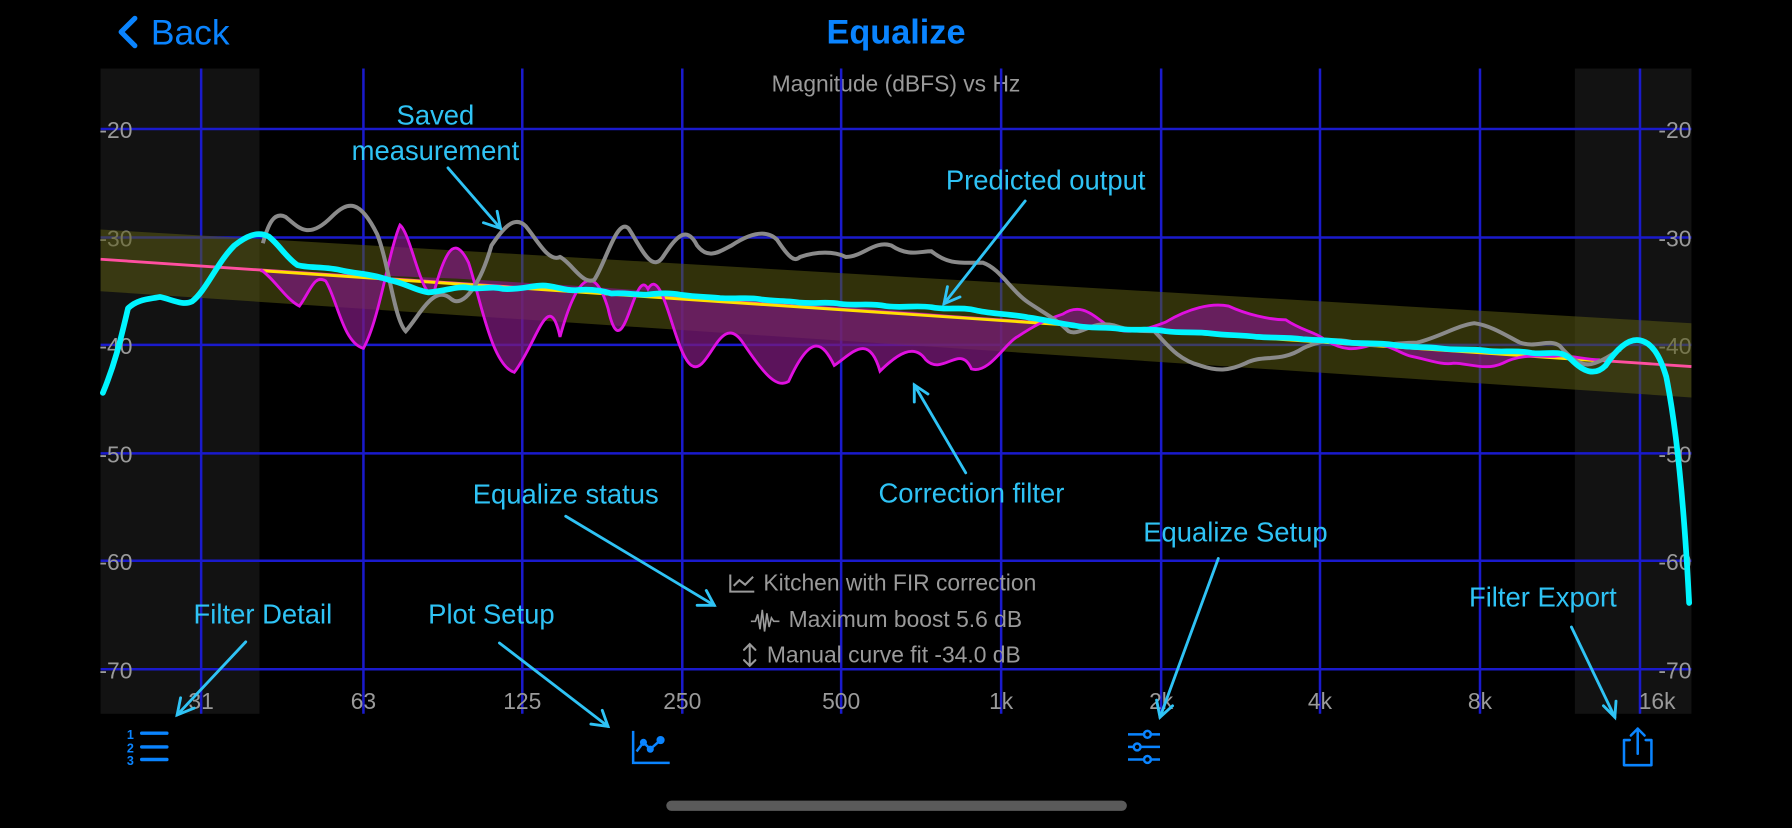 This screenshot has height=828, width=1792. Describe the element at coordinates (115, 562) in the screenshot. I see `y-tick: -60` at that location.